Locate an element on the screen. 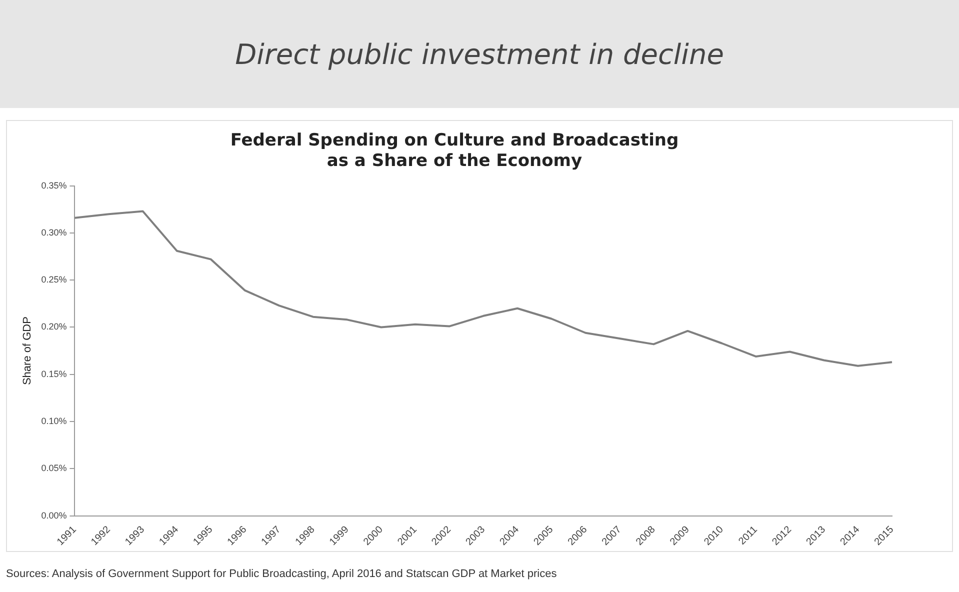  y-tick-label: 0.05% is located at coordinates (54, 468).